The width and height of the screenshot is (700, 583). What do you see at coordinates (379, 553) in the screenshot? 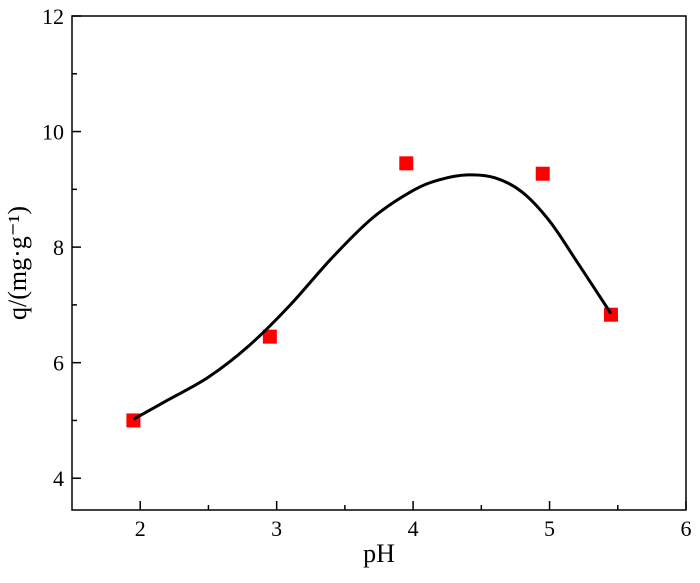
I see `x-axis-title: pH` at bounding box center [379, 553].